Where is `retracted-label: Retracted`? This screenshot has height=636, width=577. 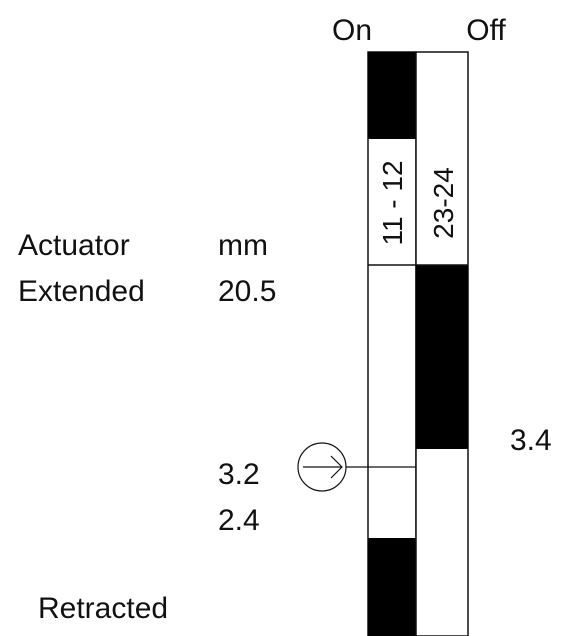
retracted-label: Retracted is located at coordinates (103, 608).